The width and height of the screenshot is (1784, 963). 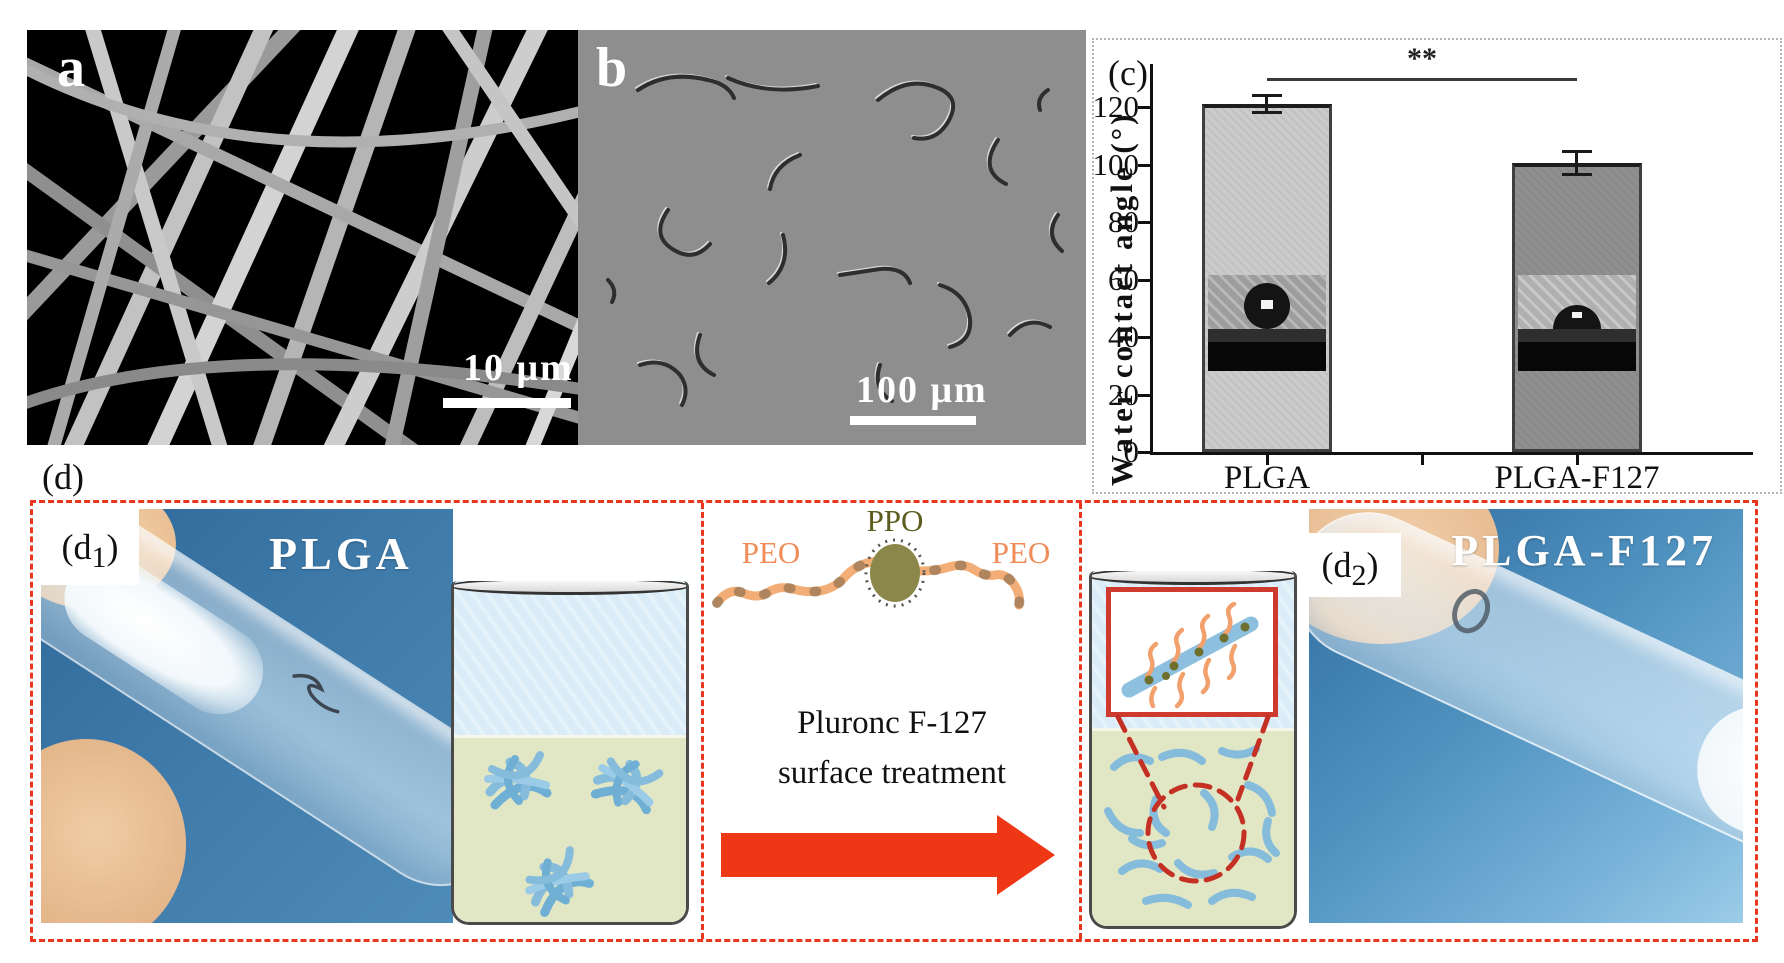 What do you see at coordinates (1190, 655) in the screenshot?
I see `coated-fiber-graphic` at bounding box center [1190, 655].